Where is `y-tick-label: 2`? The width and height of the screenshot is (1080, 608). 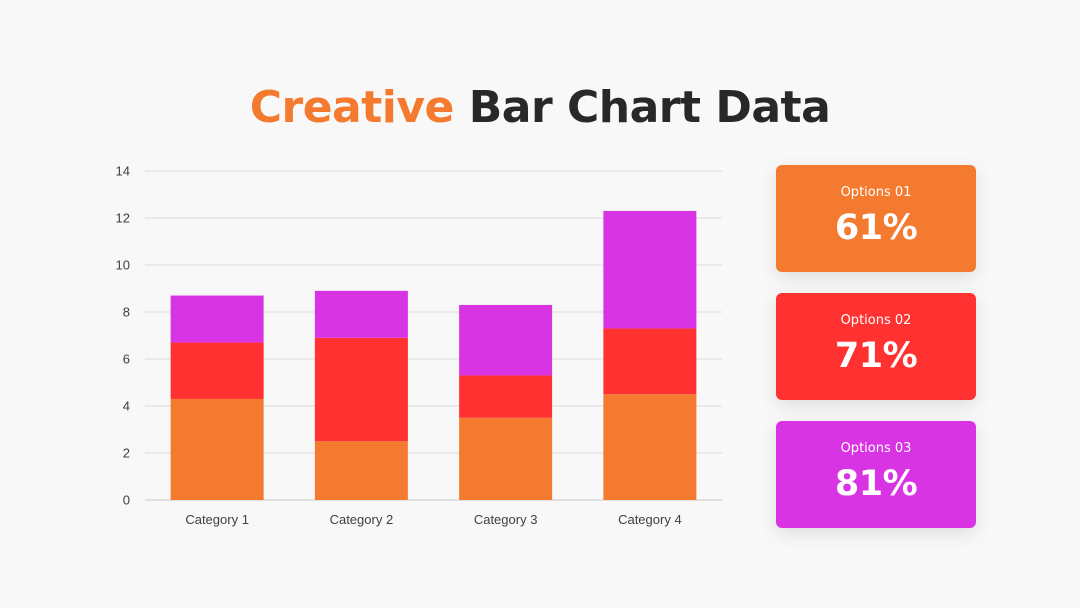 y-tick-label: 2 is located at coordinates (126, 453).